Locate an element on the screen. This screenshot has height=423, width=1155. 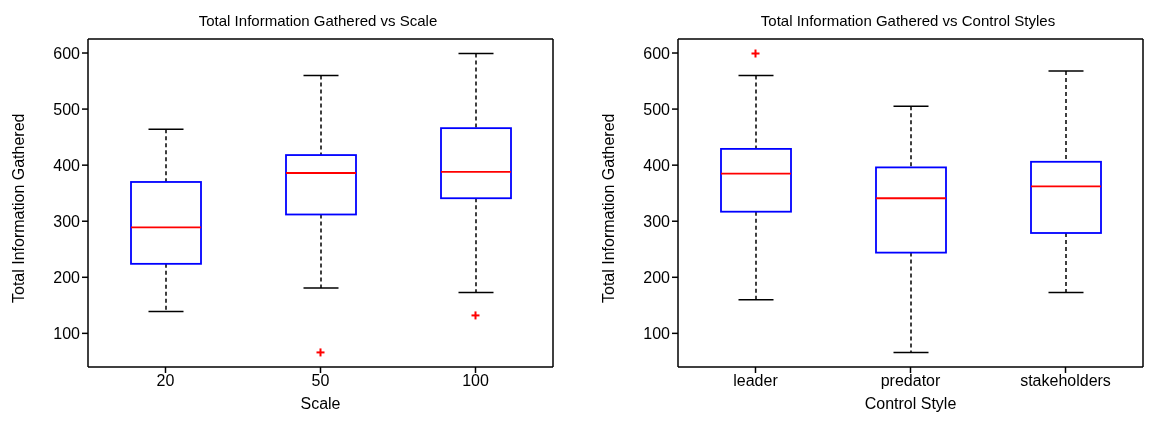
x-tick-label: 100 is located at coordinates (475, 381).